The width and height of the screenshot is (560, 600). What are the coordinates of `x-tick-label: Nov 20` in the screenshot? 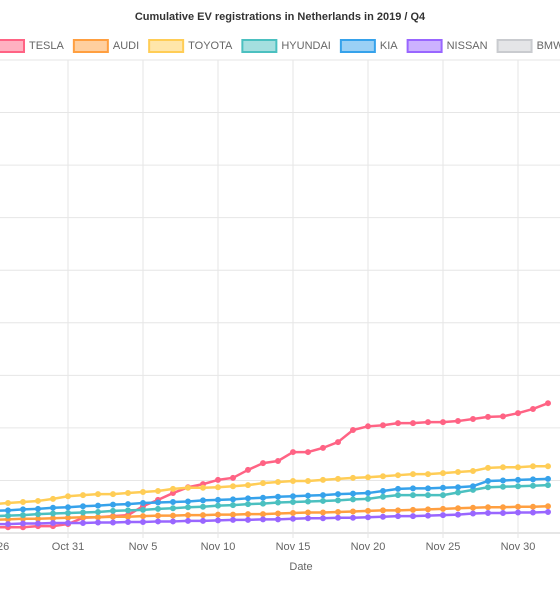 It's located at (368, 547).